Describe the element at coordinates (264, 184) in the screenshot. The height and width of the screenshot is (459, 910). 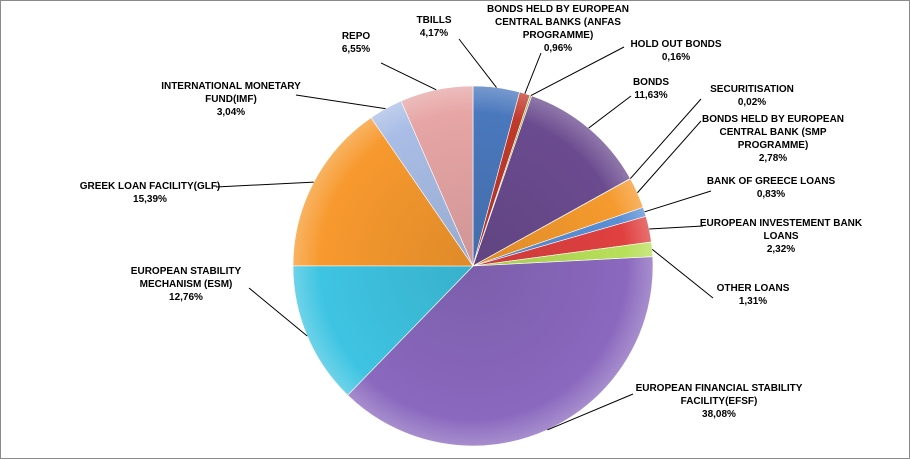
I see `leader-line-greek-loan-facility-glf` at that location.